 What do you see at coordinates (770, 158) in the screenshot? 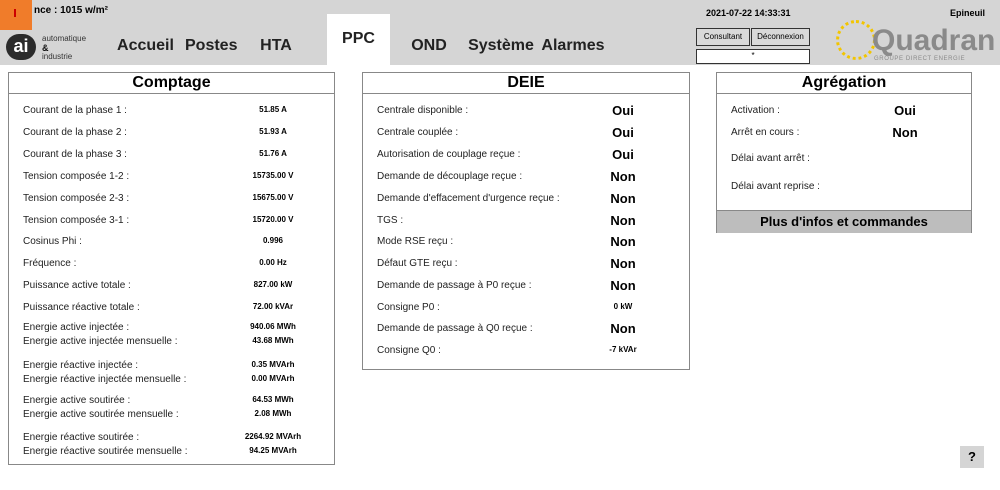
I see `row-label: Délai avant arrêt :` at bounding box center [770, 158].